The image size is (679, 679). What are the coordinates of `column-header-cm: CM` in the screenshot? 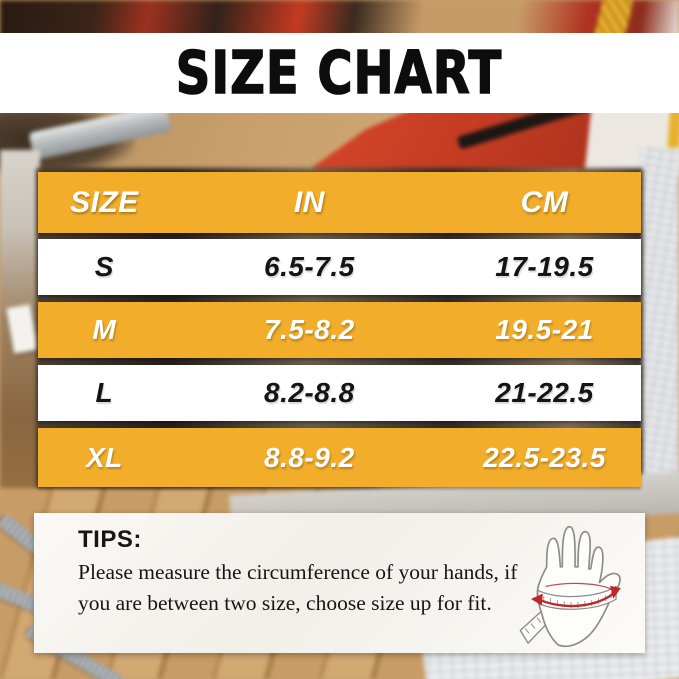 It's located at (544, 202).